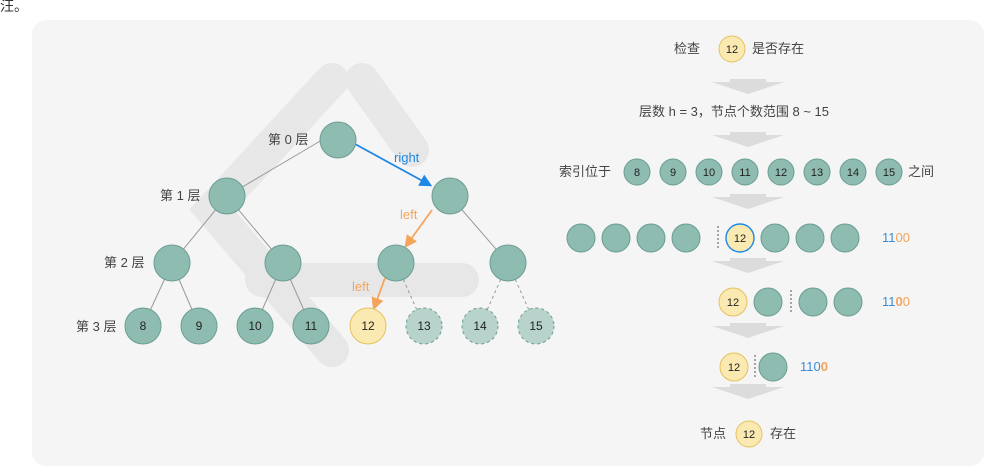 The height and width of the screenshot is (475, 1002). I want to click on right-label: right, so click(407, 157).